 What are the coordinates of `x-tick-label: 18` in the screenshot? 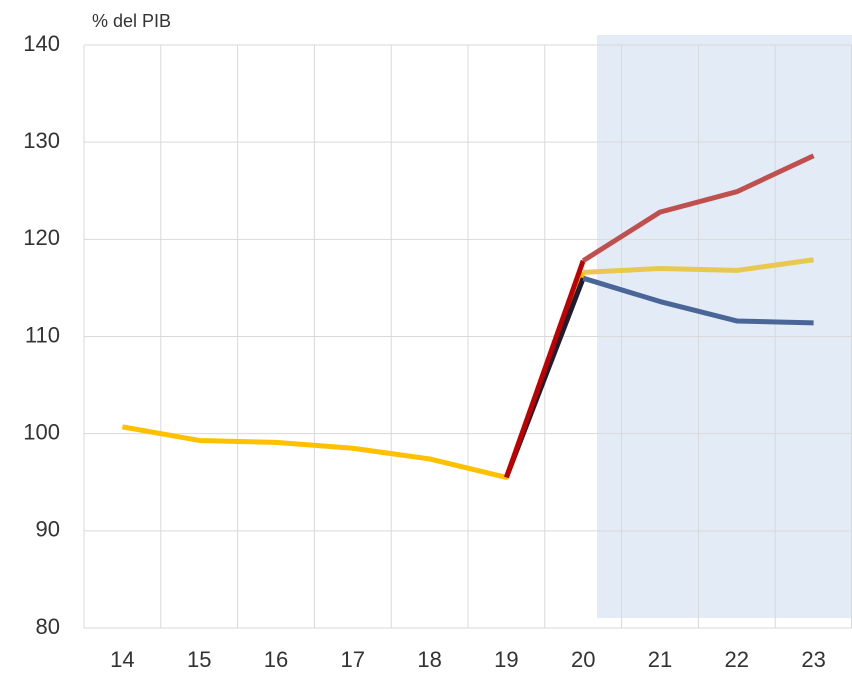 It's located at (429, 659).